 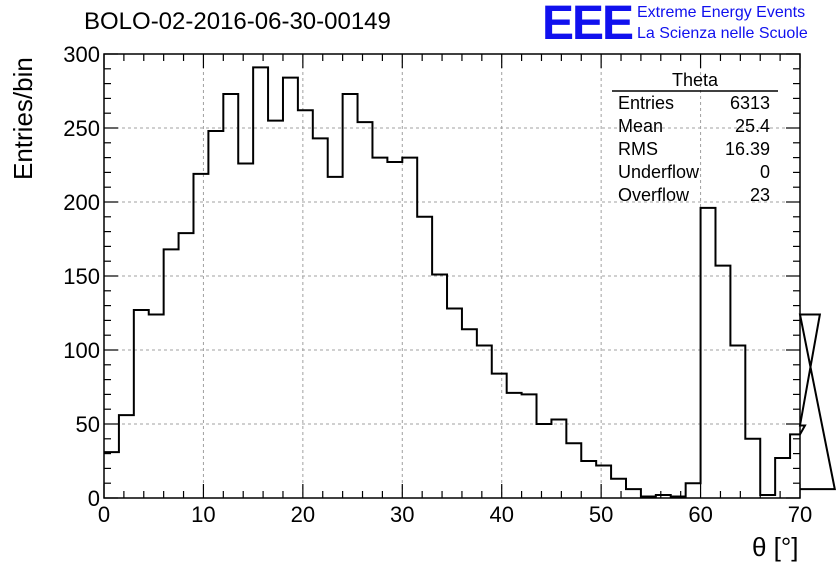 What do you see at coordinates (81, 128) in the screenshot?
I see `y-tick-label: 250` at bounding box center [81, 128].